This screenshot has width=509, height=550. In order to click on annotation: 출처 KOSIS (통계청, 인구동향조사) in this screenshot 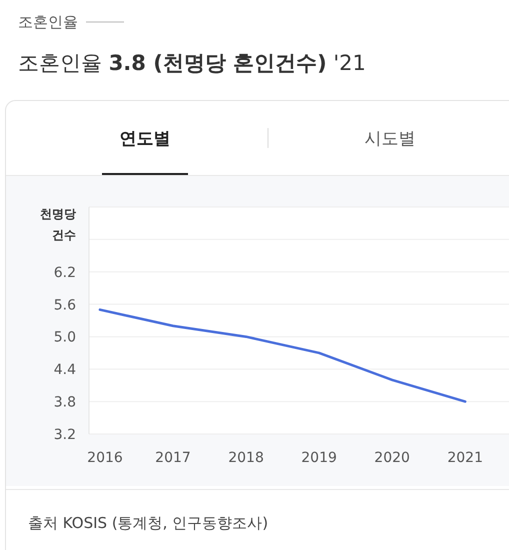, I will do `click(148, 523)`.